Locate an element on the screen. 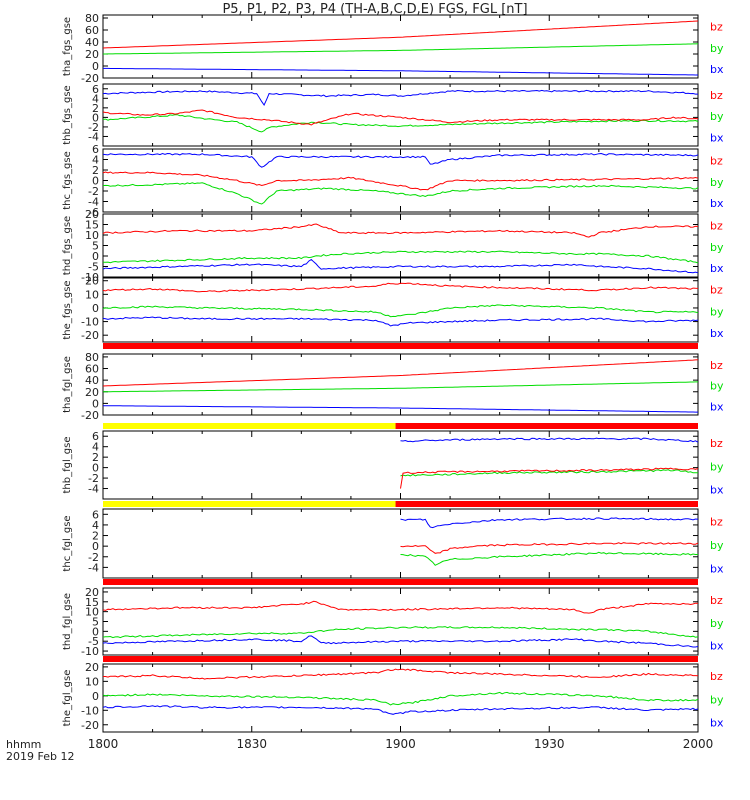  x-tick-label: 1900 is located at coordinates (400, 744).